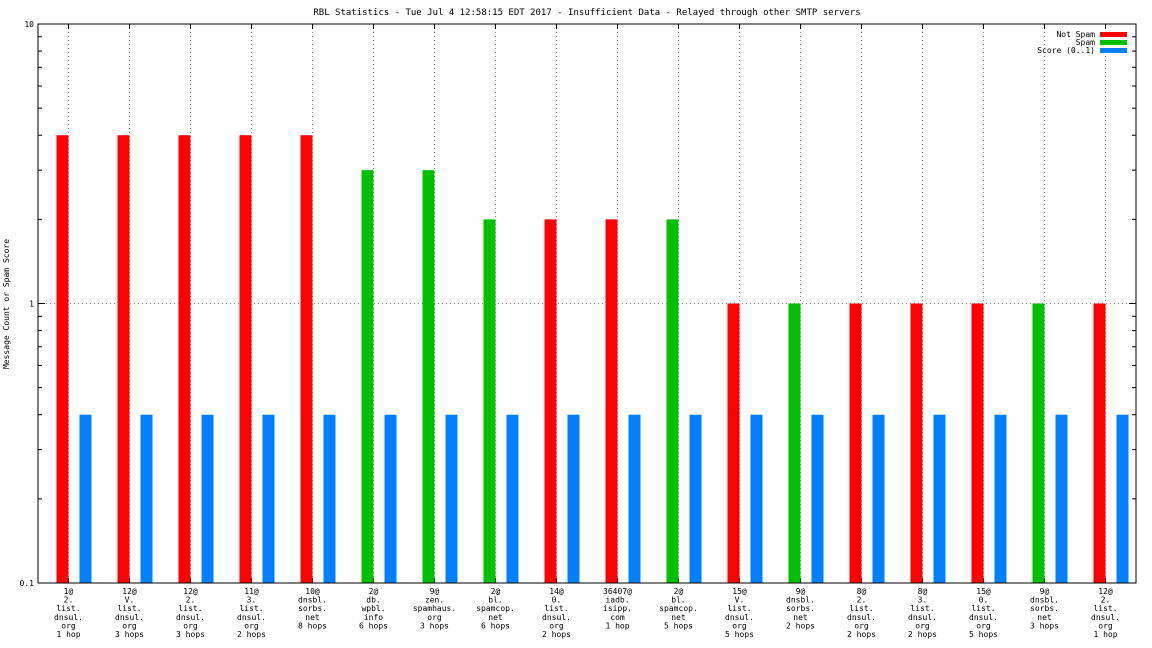  I want to click on x-tick-label-line: 15@, so click(983, 591).